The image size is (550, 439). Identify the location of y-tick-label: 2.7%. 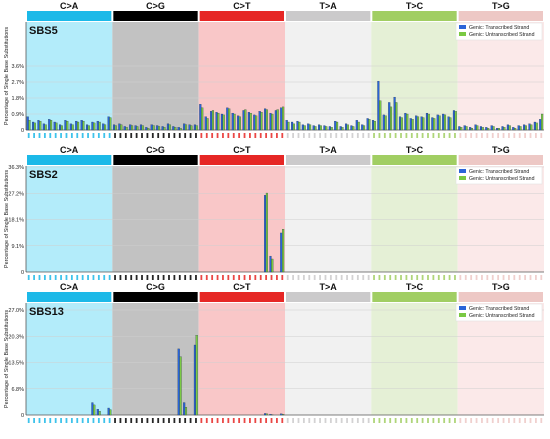
(17, 83).